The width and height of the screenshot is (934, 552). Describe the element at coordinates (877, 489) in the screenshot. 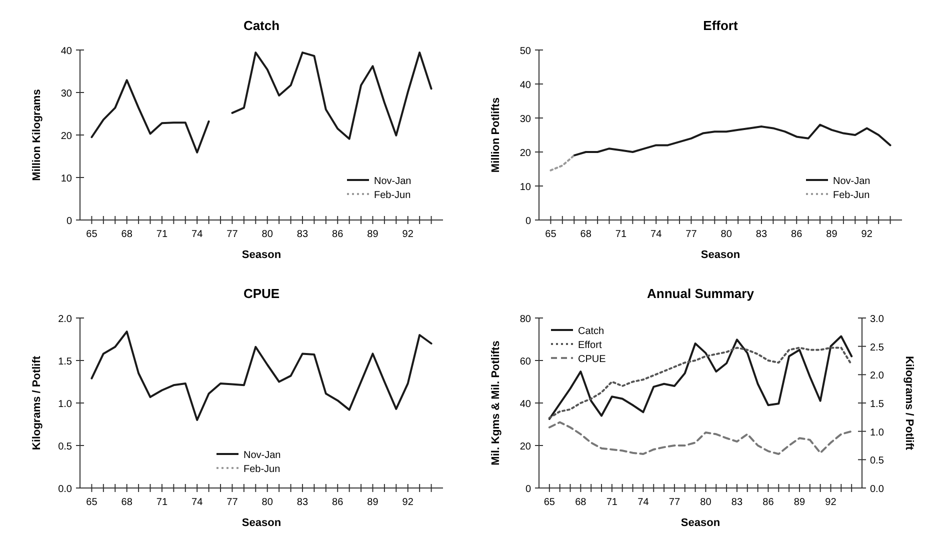

I see `y2-tick-label: 0.0` at that location.